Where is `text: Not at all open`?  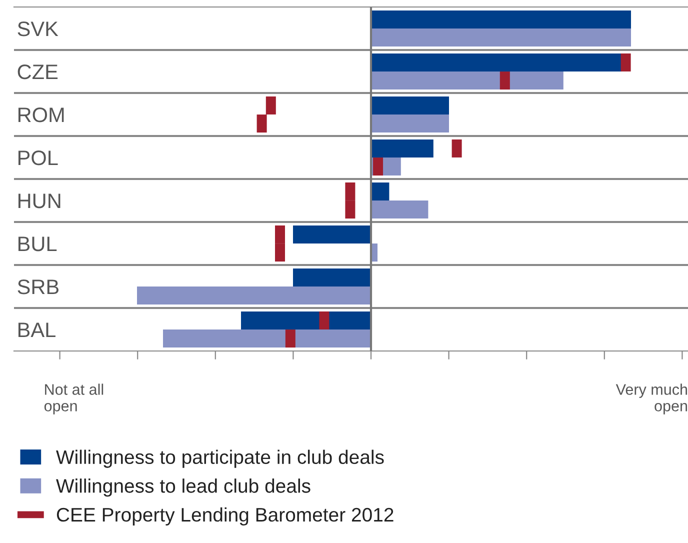
text: Not at all open is located at coordinates (74, 399).